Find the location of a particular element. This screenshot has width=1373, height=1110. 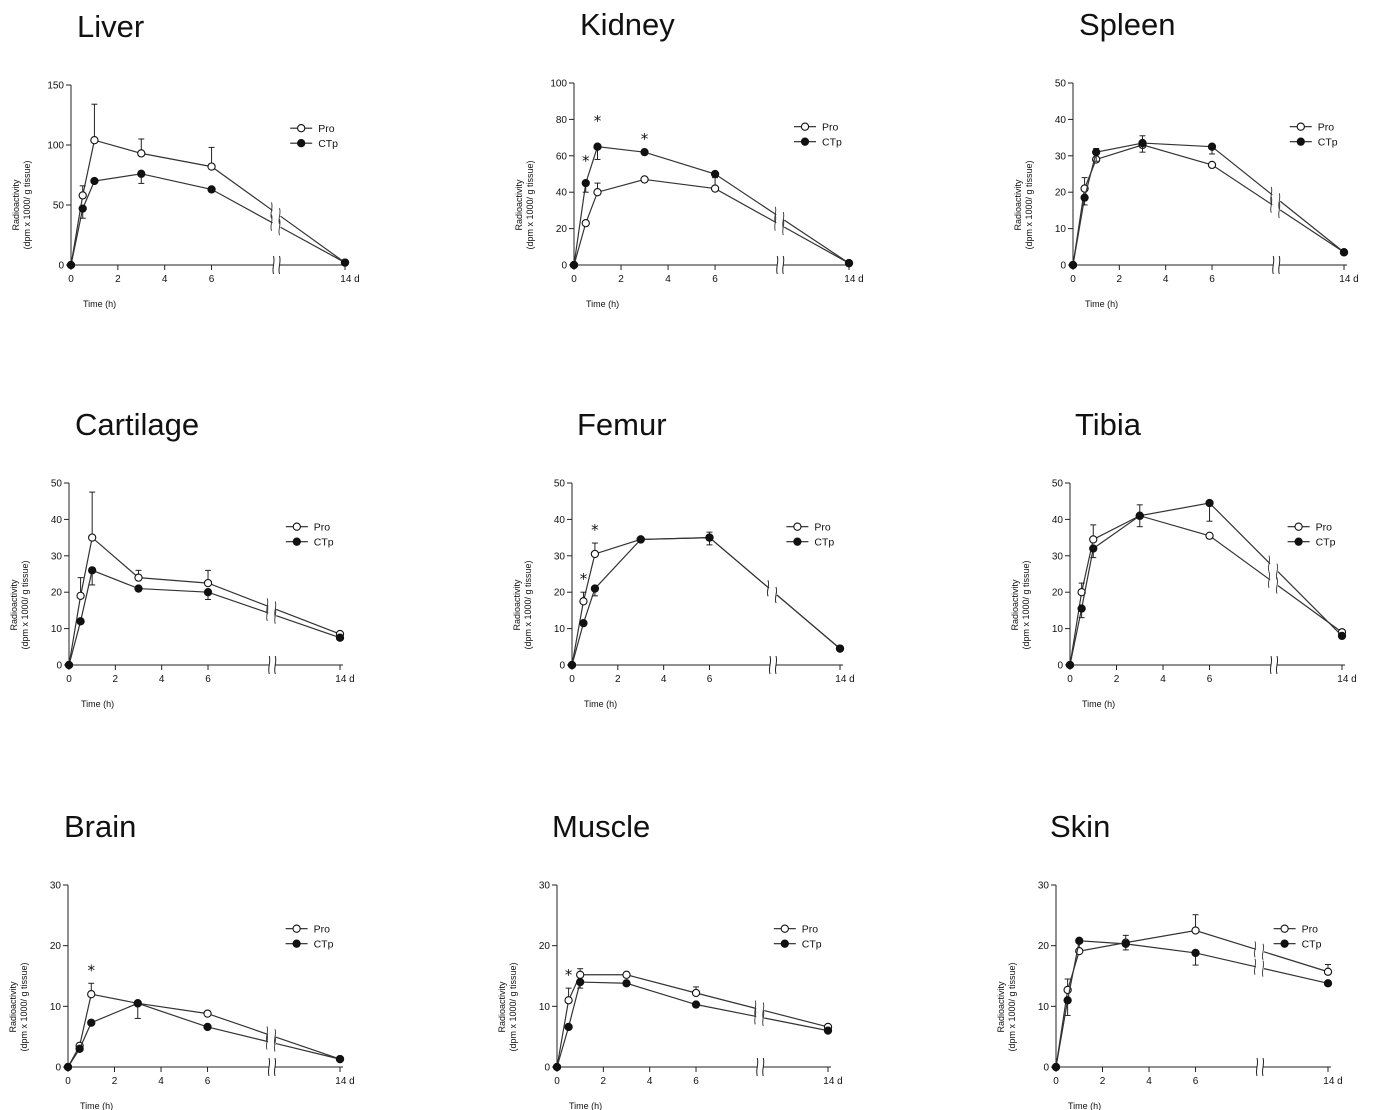

y-tick-label: 80 is located at coordinates (562, 120).